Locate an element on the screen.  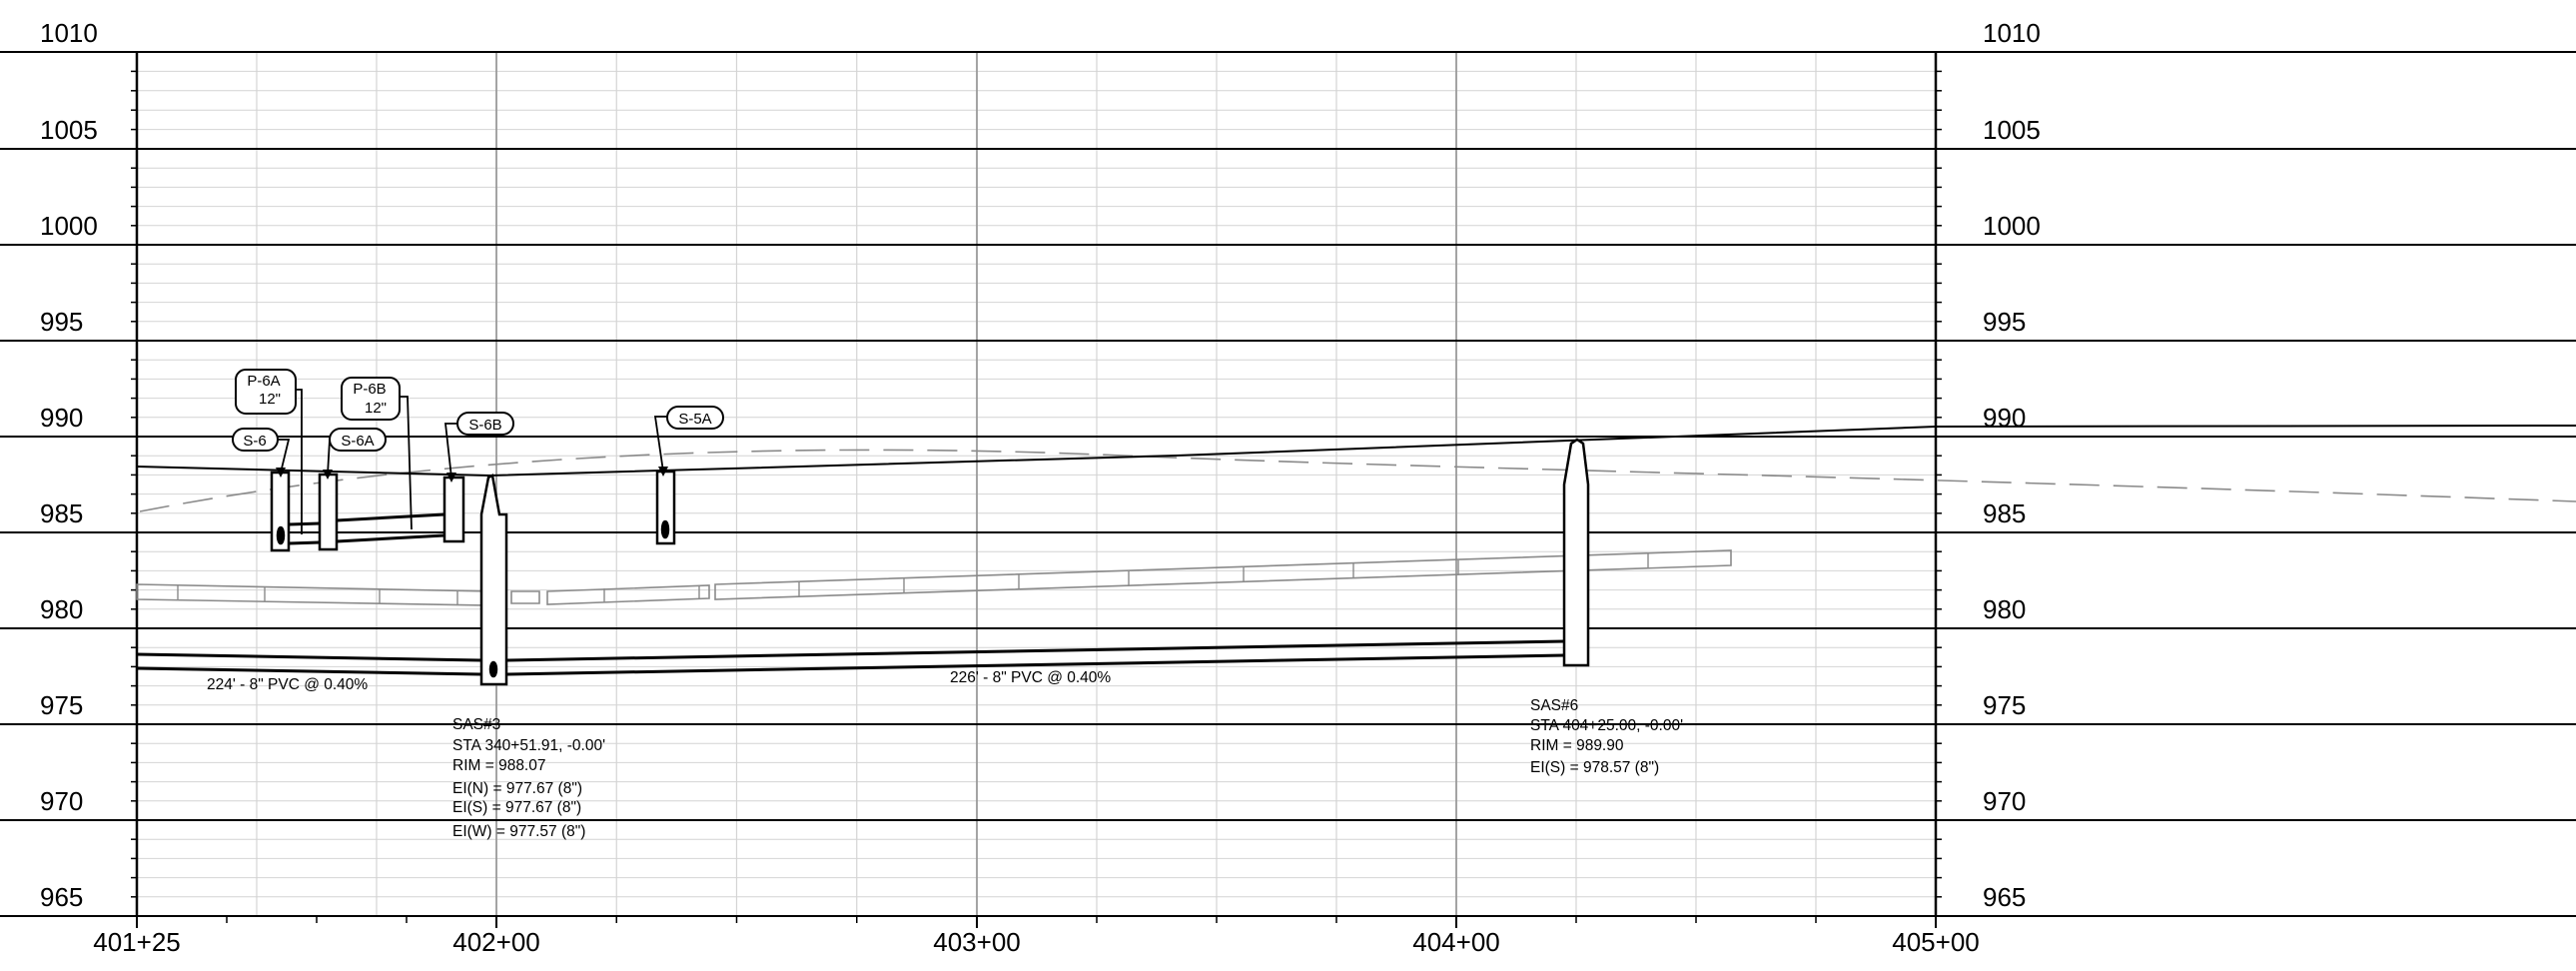
elevation-label-left: 1000 is located at coordinates (69, 226).